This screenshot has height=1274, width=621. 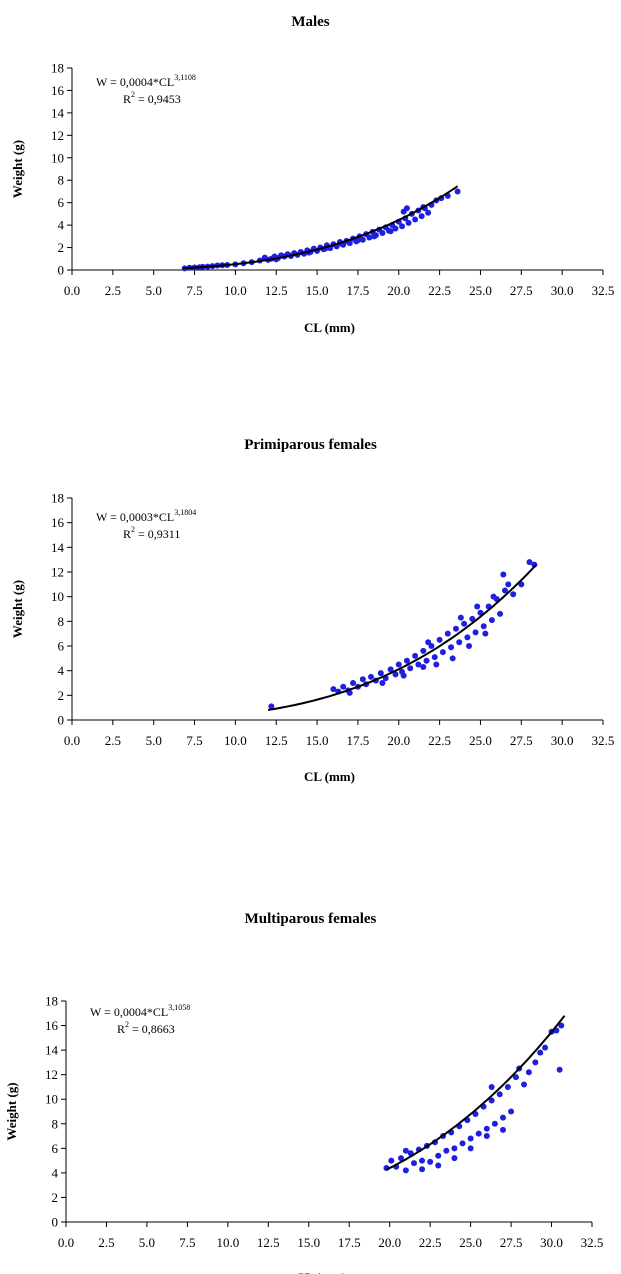 I want to click on x-tick-label: 2.5, so click(x=113, y=740).